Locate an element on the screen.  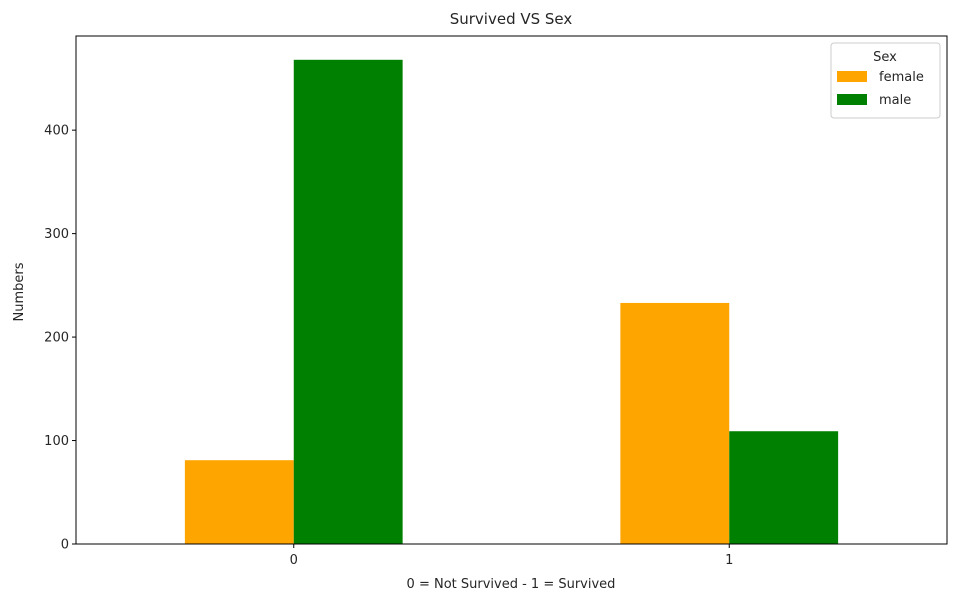
y-axis: 0 100 200 300 400 is located at coordinates (60, 338).